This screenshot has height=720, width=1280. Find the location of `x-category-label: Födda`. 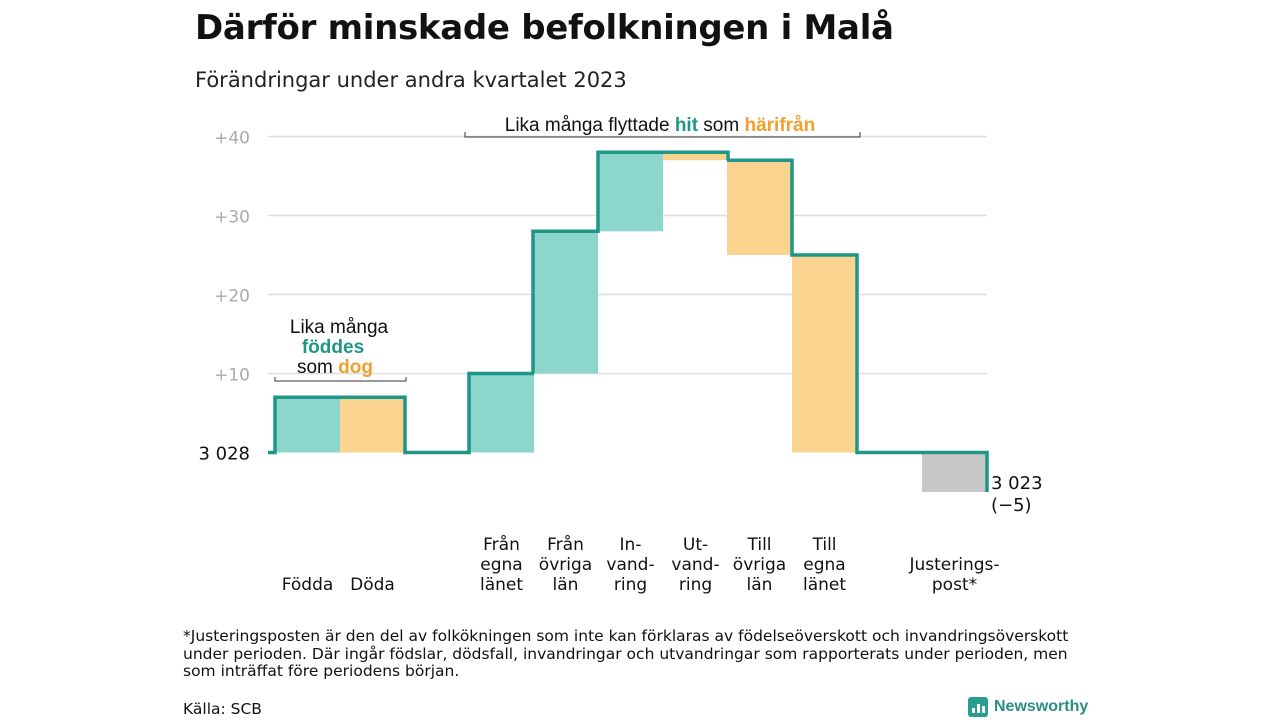

x-category-label: Födda is located at coordinates (308, 585).